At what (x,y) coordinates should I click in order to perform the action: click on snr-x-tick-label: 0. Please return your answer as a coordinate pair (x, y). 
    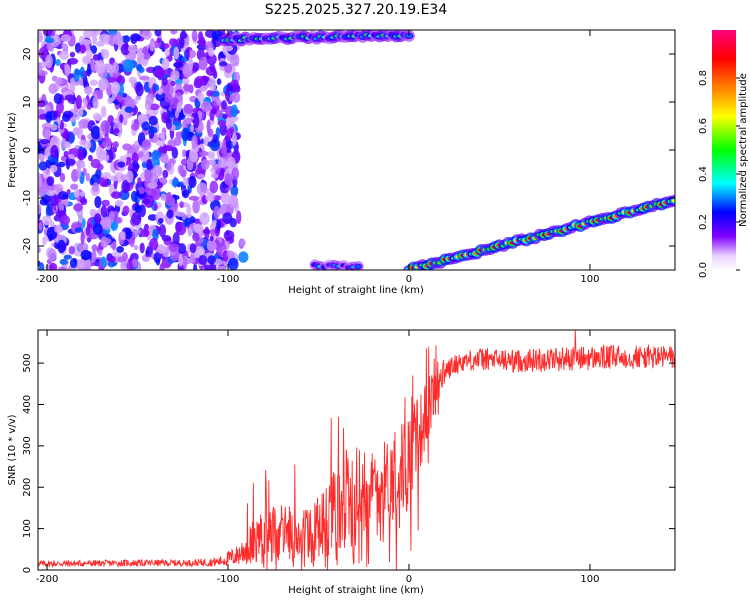
    Looking at the image, I should click on (409, 579).